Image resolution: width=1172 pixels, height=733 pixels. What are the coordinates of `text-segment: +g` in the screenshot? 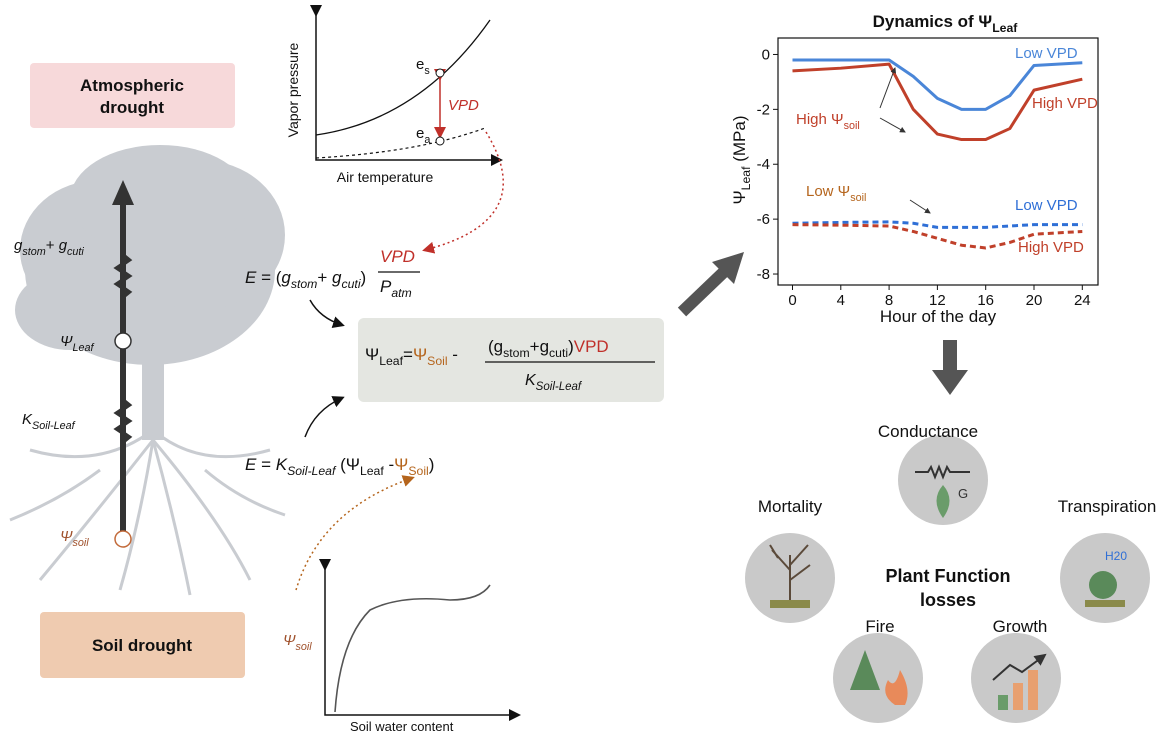 It's located at (539, 346).